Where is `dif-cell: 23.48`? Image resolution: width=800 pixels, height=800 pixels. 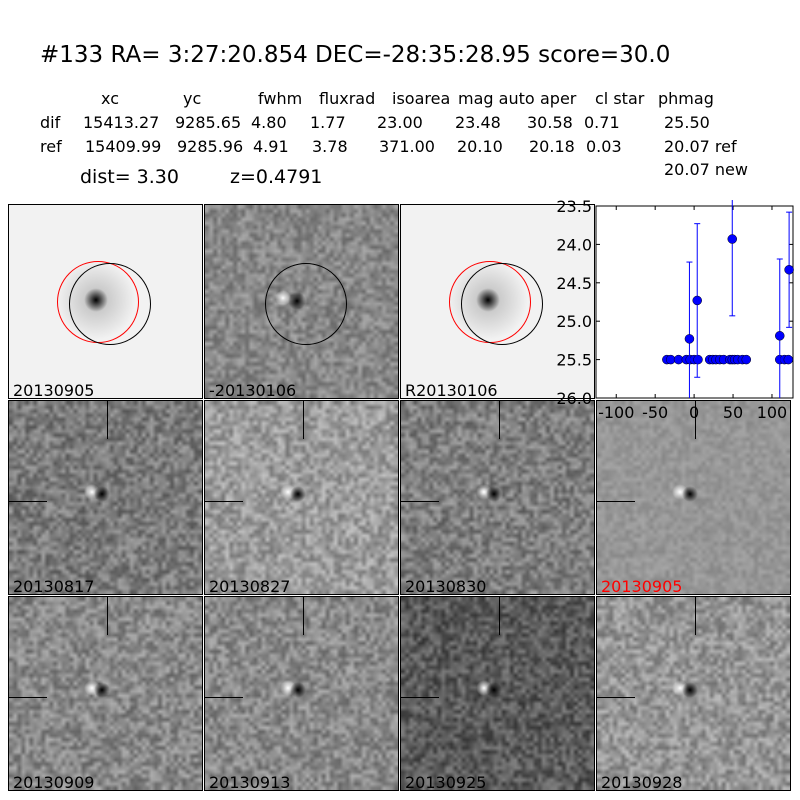
dif-cell: 23.48 is located at coordinates (478, 122).